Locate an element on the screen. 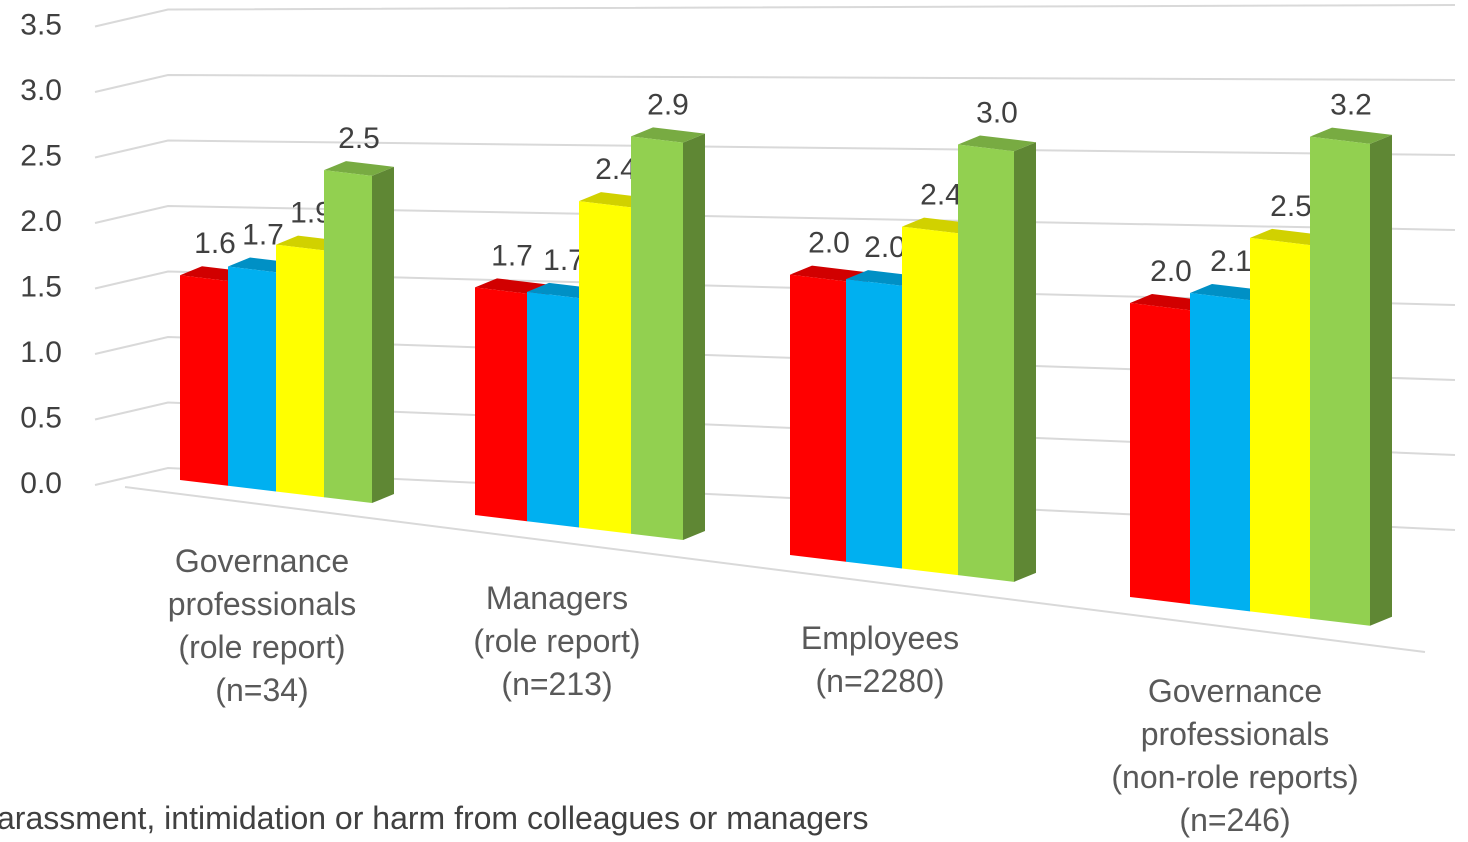 This screenshot has width=1468, height=842. y-tick-label: 2.5 is located at coordinates (41, 155).